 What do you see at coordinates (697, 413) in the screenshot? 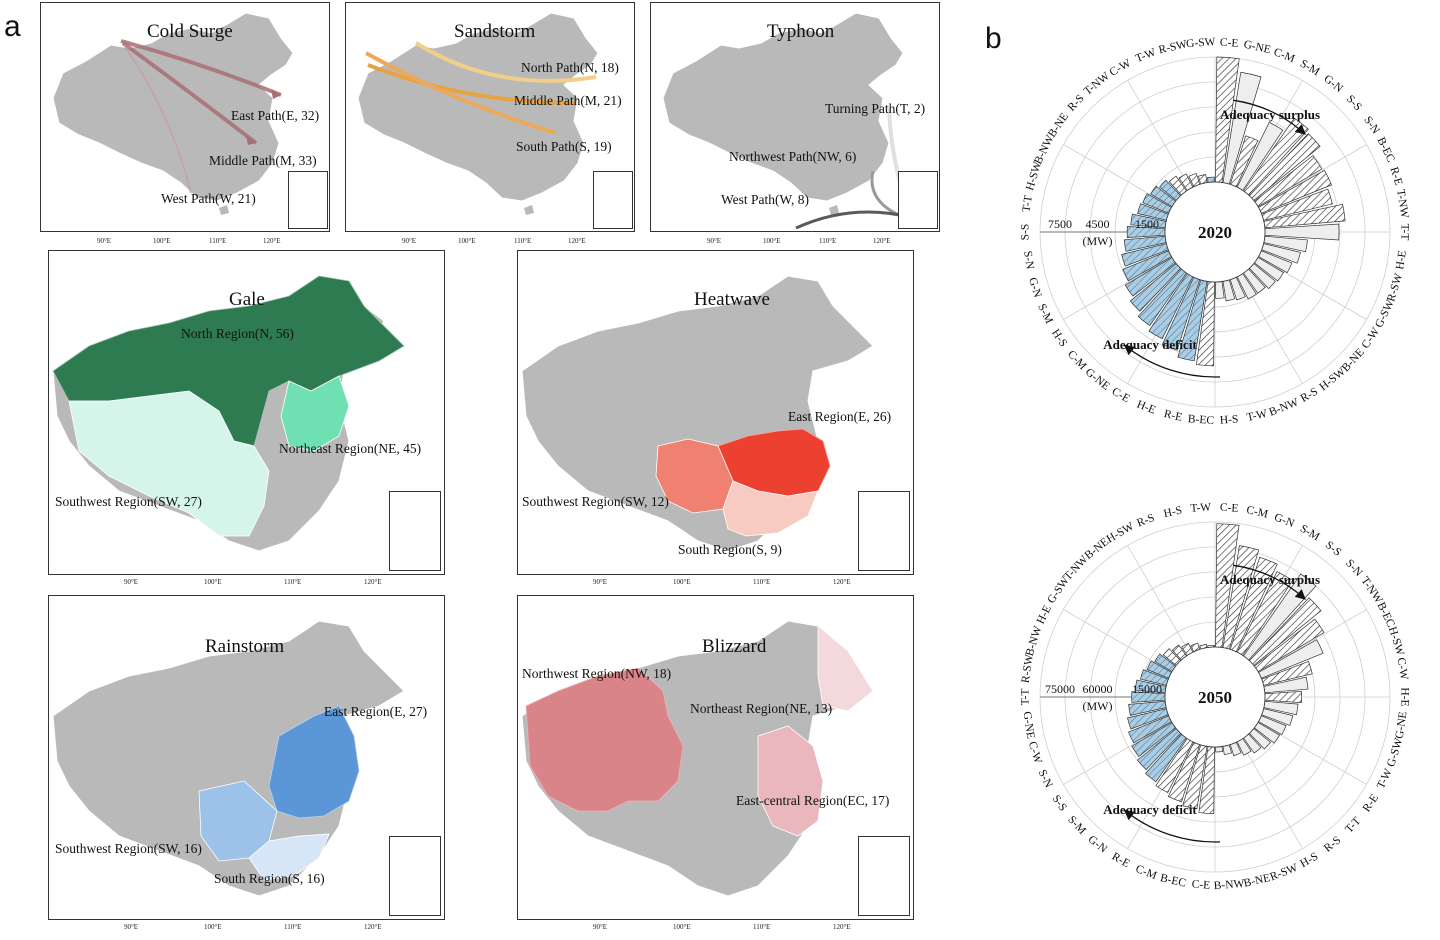
I see `heatwave-svg` at bounding box center [697, 413].